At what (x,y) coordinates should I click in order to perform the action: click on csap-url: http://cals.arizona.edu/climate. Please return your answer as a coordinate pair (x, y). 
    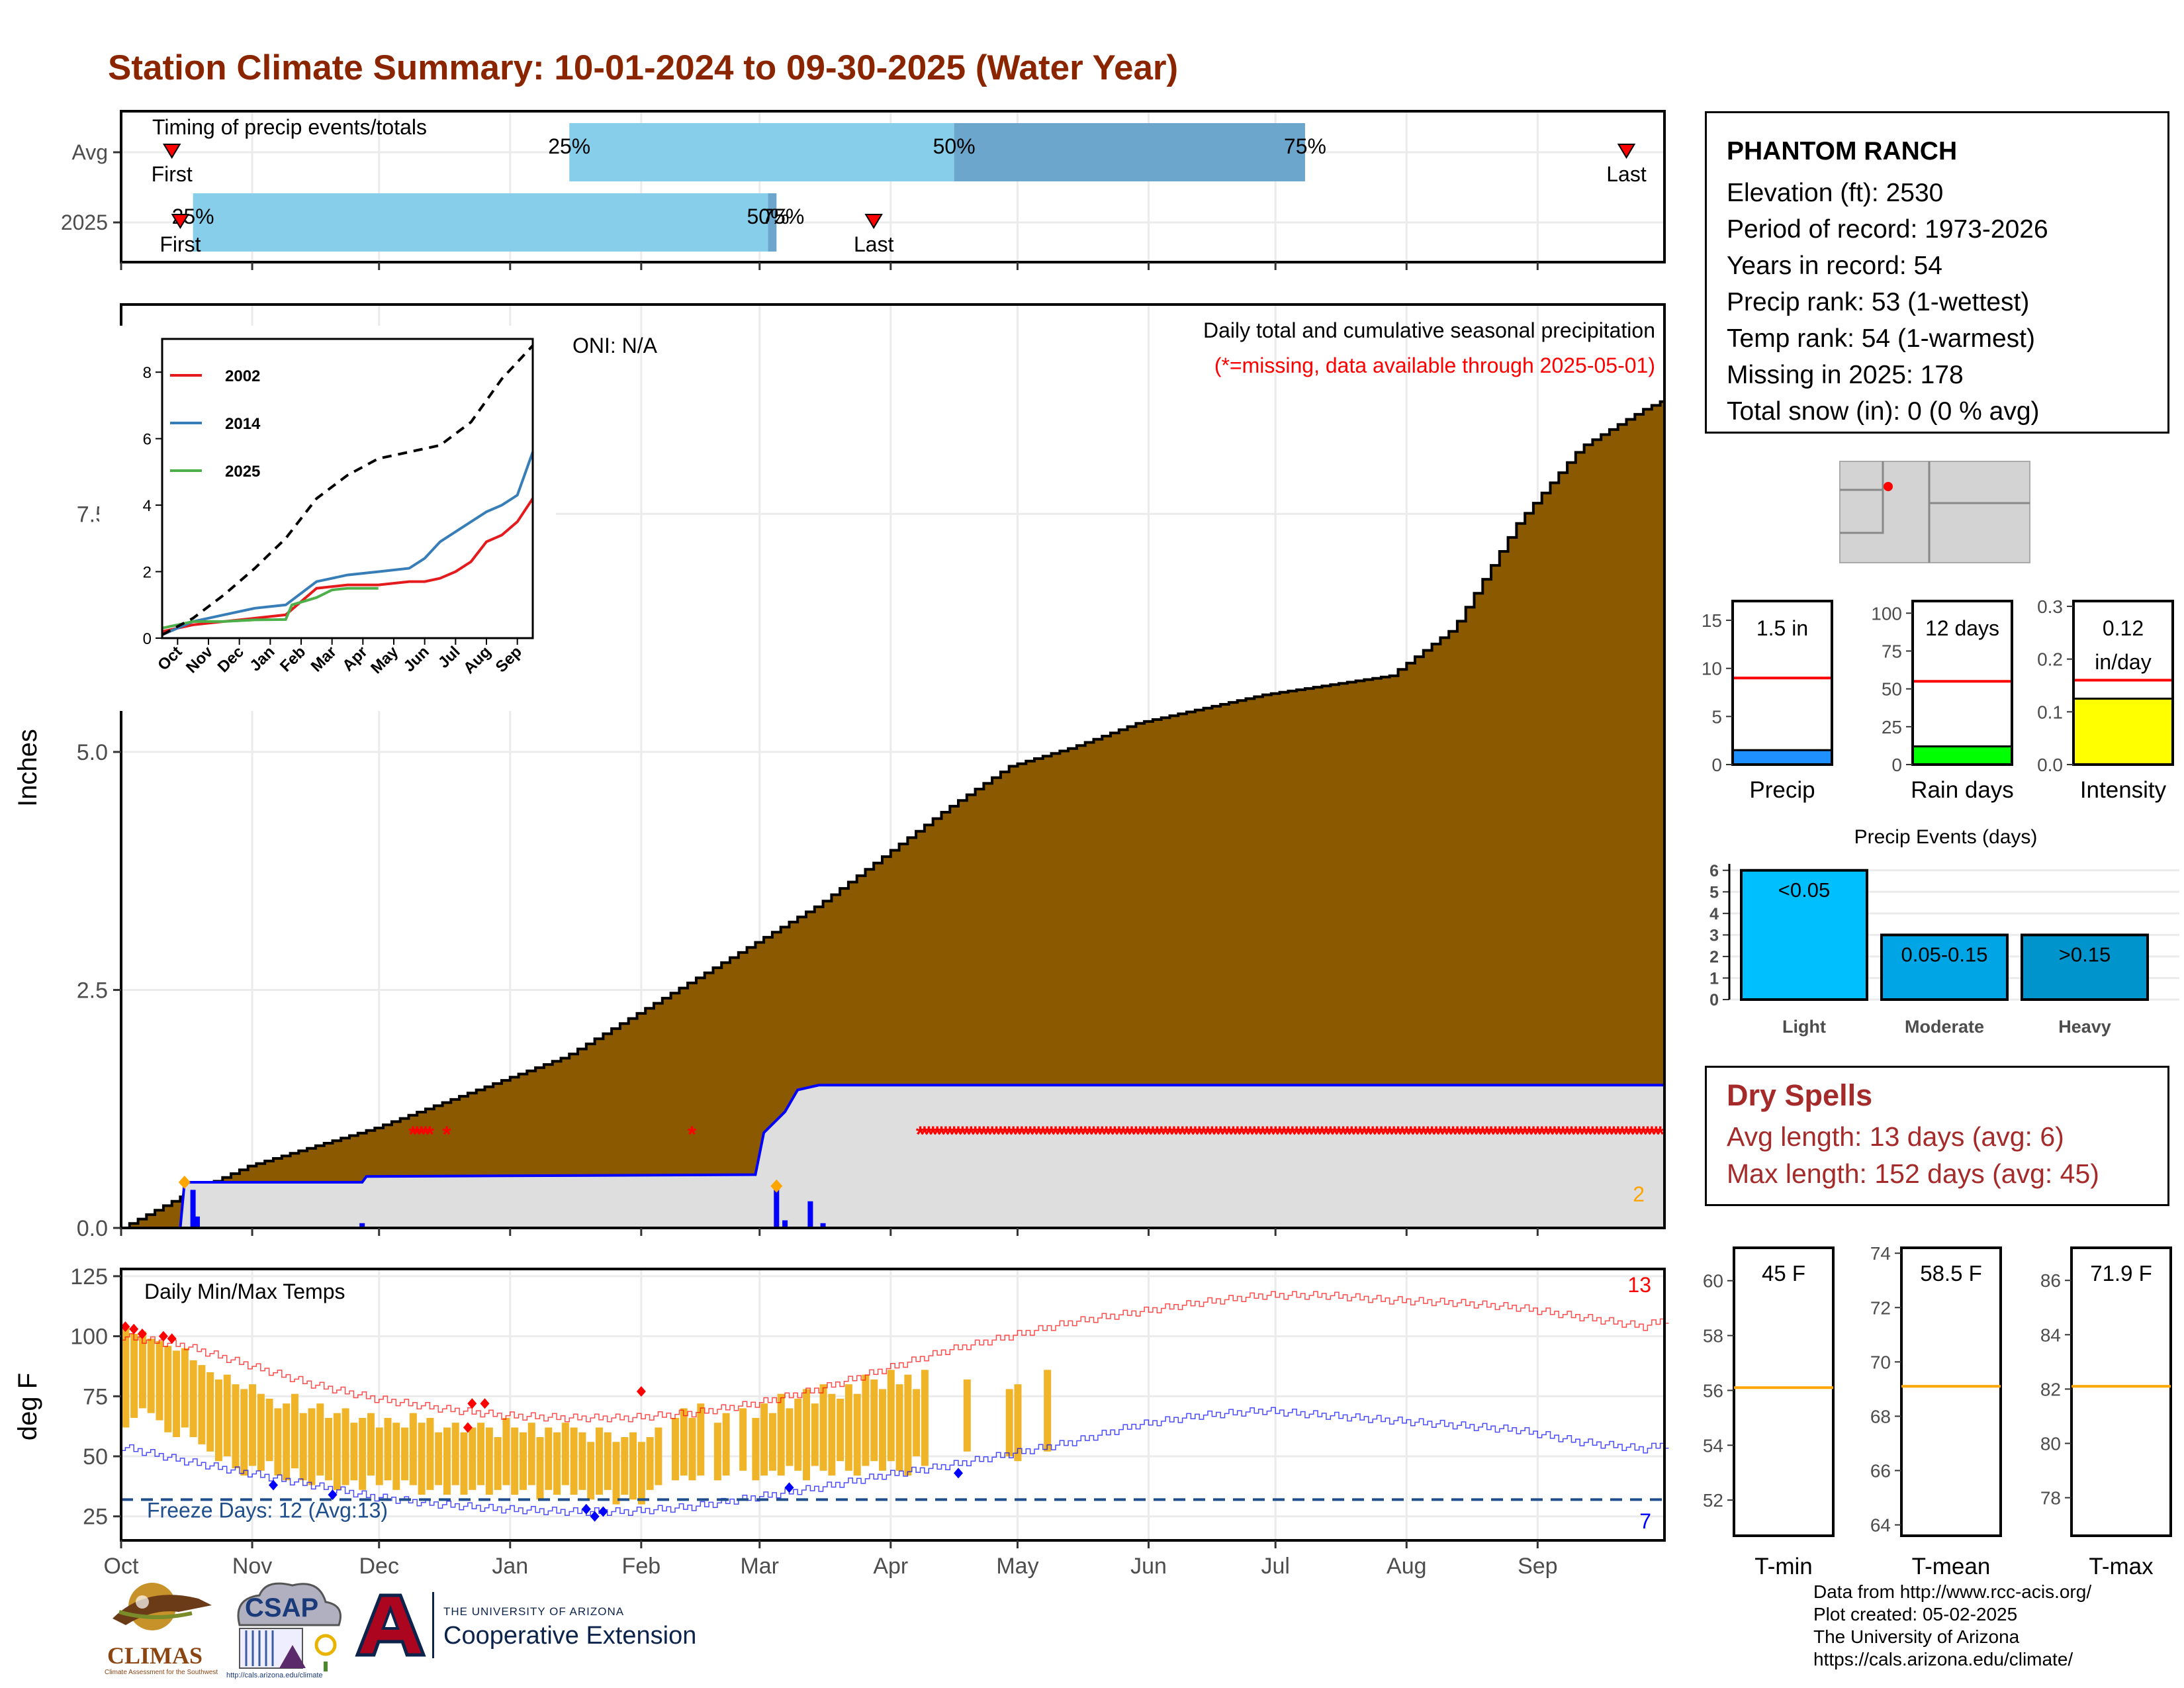
    Looking at the image, I should click on (274, 1675).